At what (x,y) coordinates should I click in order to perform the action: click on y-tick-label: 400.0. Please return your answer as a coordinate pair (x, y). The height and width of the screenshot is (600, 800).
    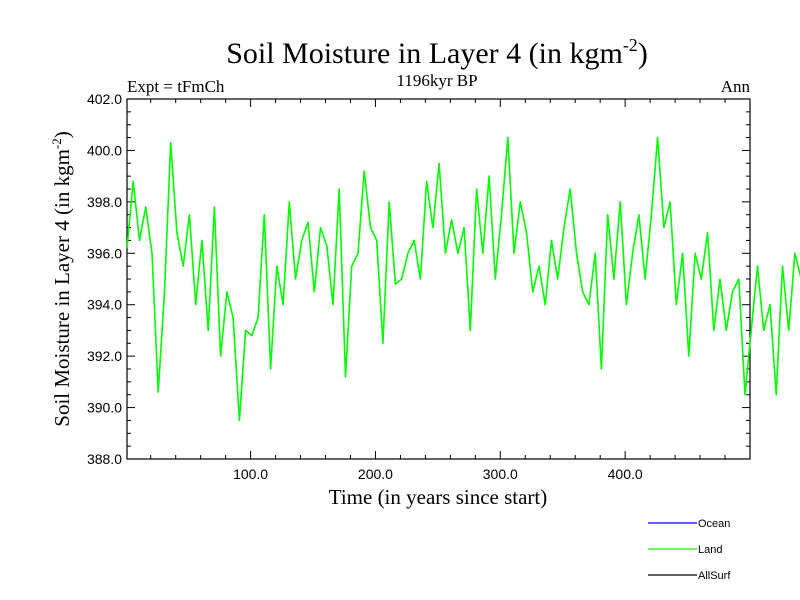
    Looking at the image, I should click on (104, 150).